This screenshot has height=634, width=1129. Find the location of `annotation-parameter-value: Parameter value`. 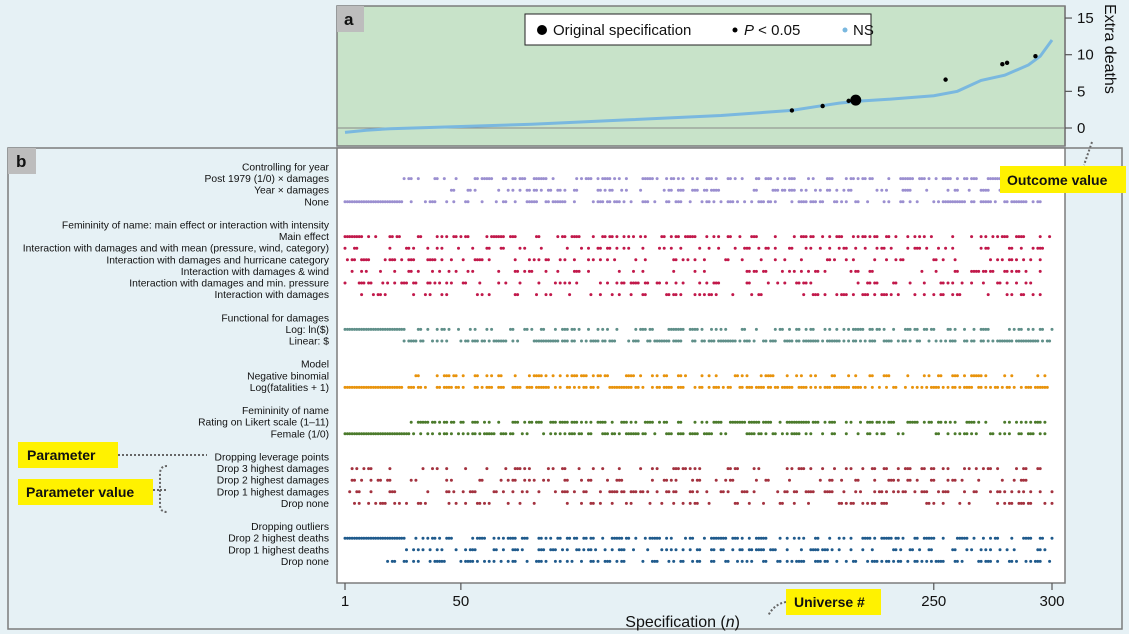

annotation-parameter-value: Parameter value is located at coordinates (93, 489).